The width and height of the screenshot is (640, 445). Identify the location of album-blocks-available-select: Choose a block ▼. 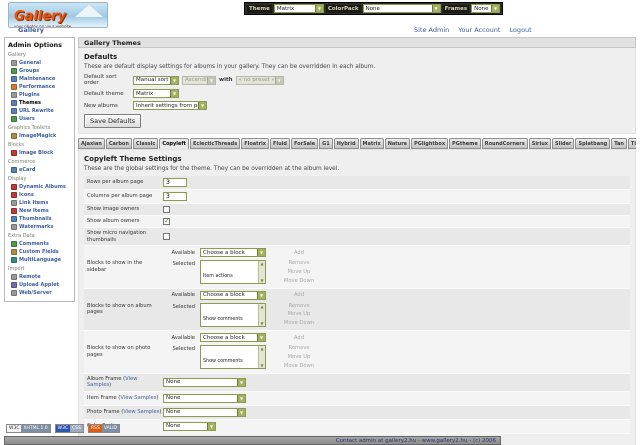
(233, 295).